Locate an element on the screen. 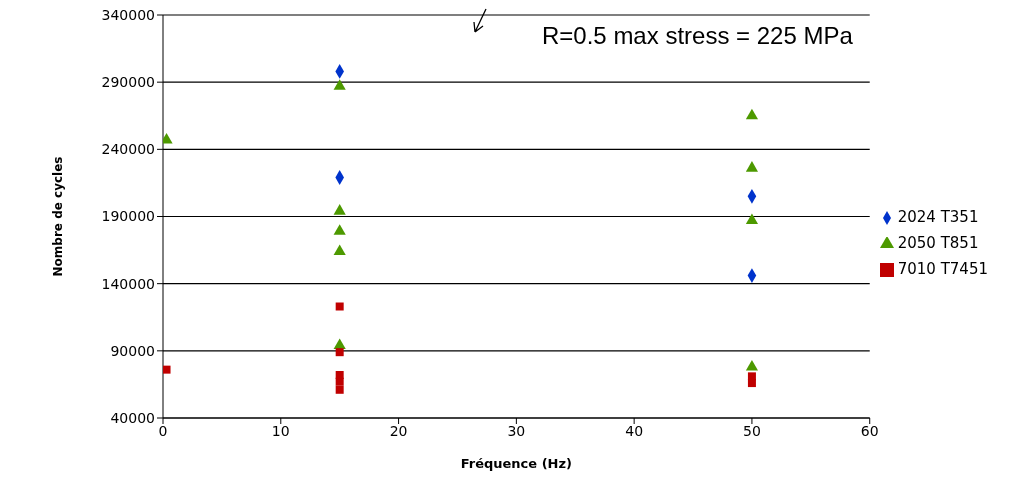 The image size is (1012, 483). x-tick-label: 60 is located at coordinates (869, 430).